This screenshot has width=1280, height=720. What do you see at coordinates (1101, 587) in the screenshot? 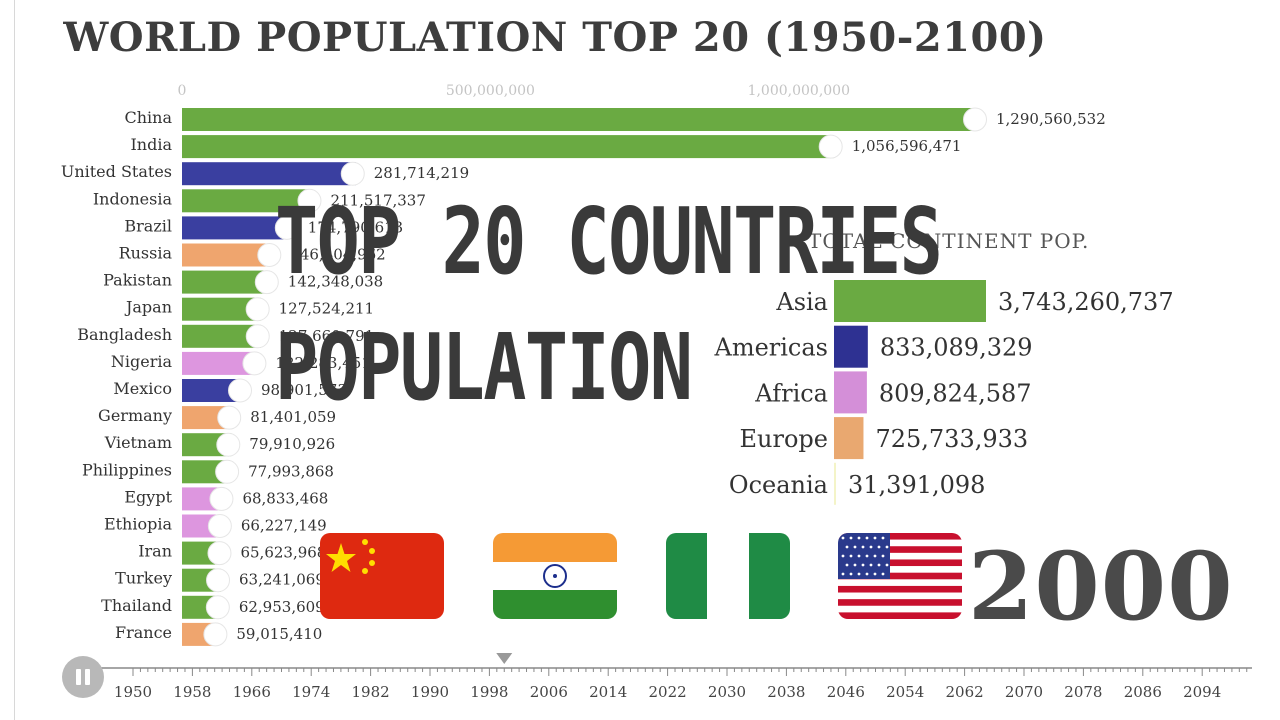
I see `current-year: 2000` at bounding box center [1101, 587].